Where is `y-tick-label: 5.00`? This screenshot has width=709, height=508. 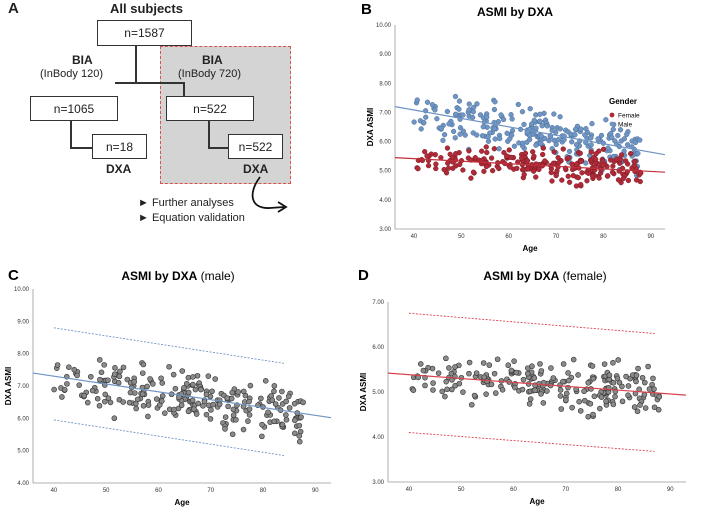
y-tick-label: 5.00 is located at coordinates (378, 393).